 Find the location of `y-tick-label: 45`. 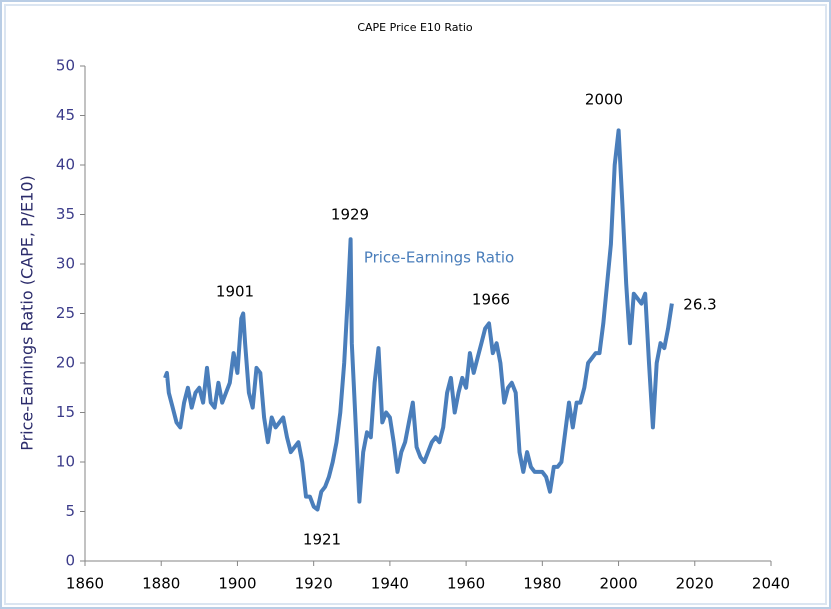

y-tick-label: 45 is located at coordinates (65, 115).